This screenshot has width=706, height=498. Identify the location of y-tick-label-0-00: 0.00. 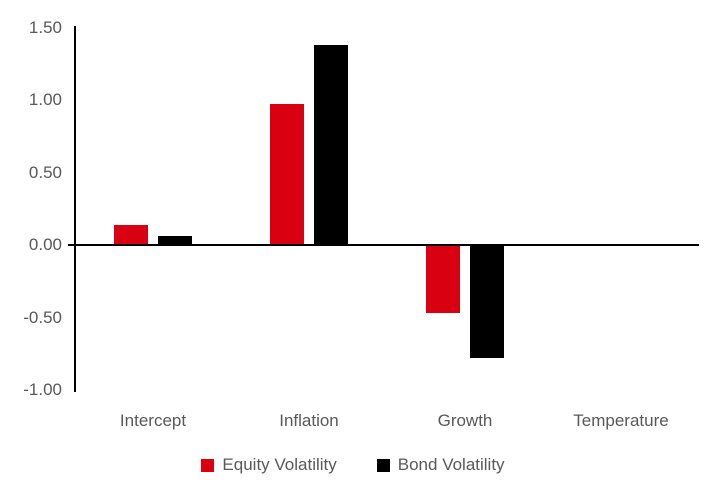
(45, 244).